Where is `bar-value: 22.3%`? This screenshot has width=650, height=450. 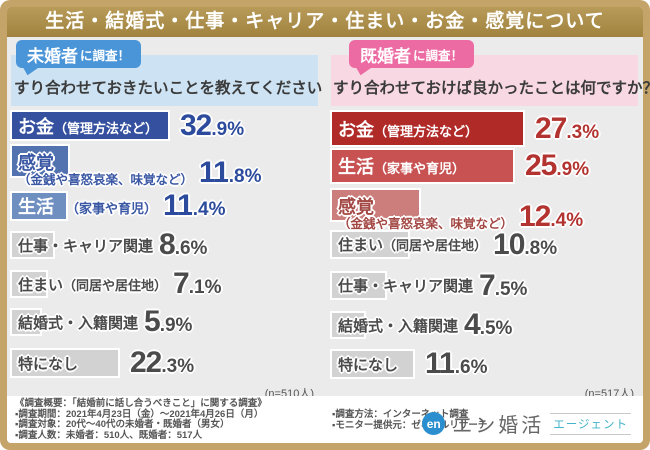 bar-value: 22.3% is located at coordinates (162, 362).